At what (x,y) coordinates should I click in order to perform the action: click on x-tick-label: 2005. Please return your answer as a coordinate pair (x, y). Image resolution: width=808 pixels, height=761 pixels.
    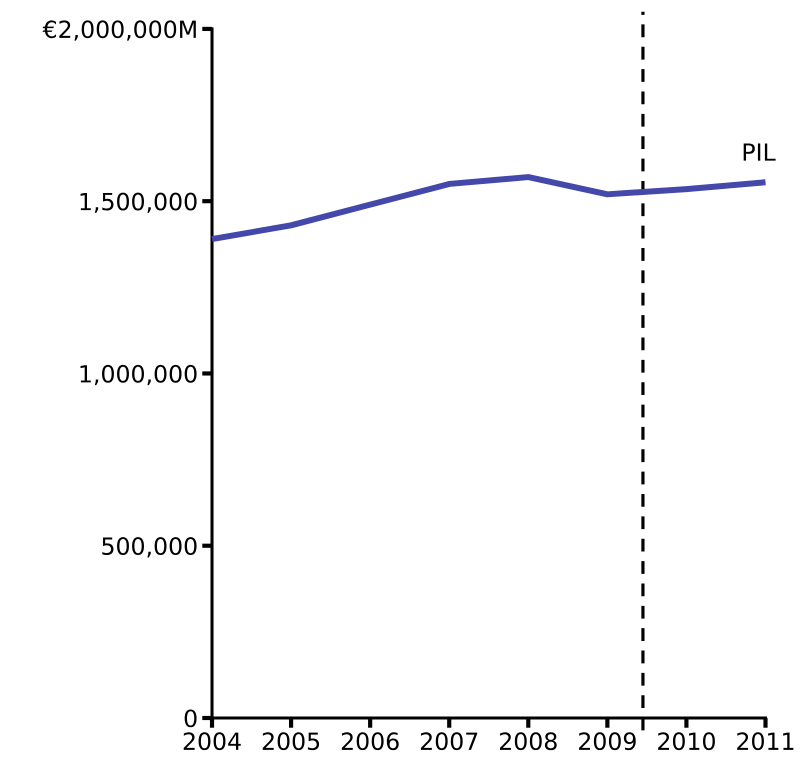
    Looking at the image, I should click on (291, 741).